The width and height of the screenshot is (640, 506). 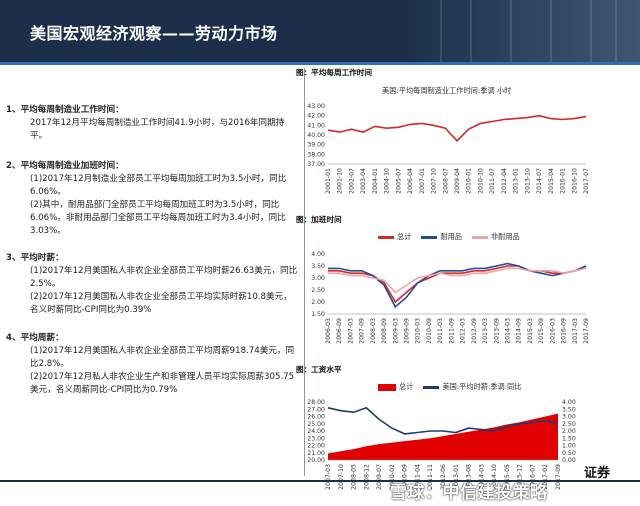 What do you see at coordinates (316, 135) in the screenshot?
I see `y-tick-label: 40.00` at bounding box center [316, 135].